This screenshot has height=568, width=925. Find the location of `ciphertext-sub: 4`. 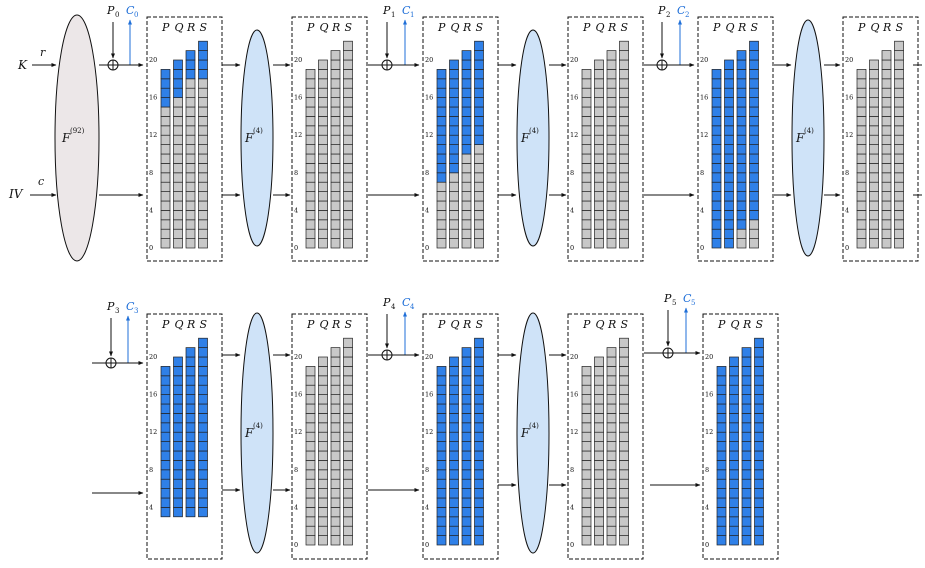

ciphertext-sub: 4 is located at coordinates (412, 307).